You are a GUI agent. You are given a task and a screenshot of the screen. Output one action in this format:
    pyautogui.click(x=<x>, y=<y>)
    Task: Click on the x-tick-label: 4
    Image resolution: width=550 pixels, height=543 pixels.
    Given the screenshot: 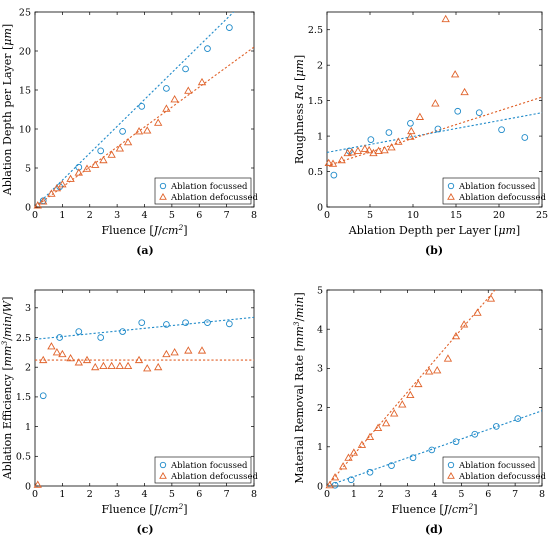 What is the action you would take?
    pyautogui.click(x=144, y=494)
    